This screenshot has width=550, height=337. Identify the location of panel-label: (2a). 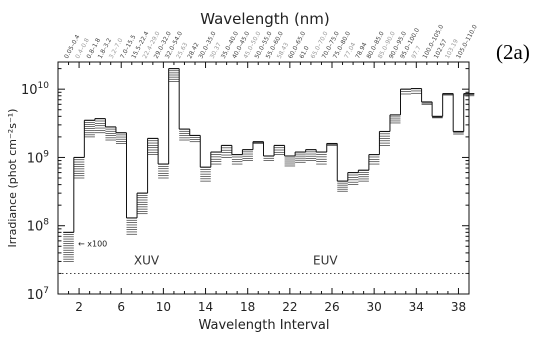
(513, 52).